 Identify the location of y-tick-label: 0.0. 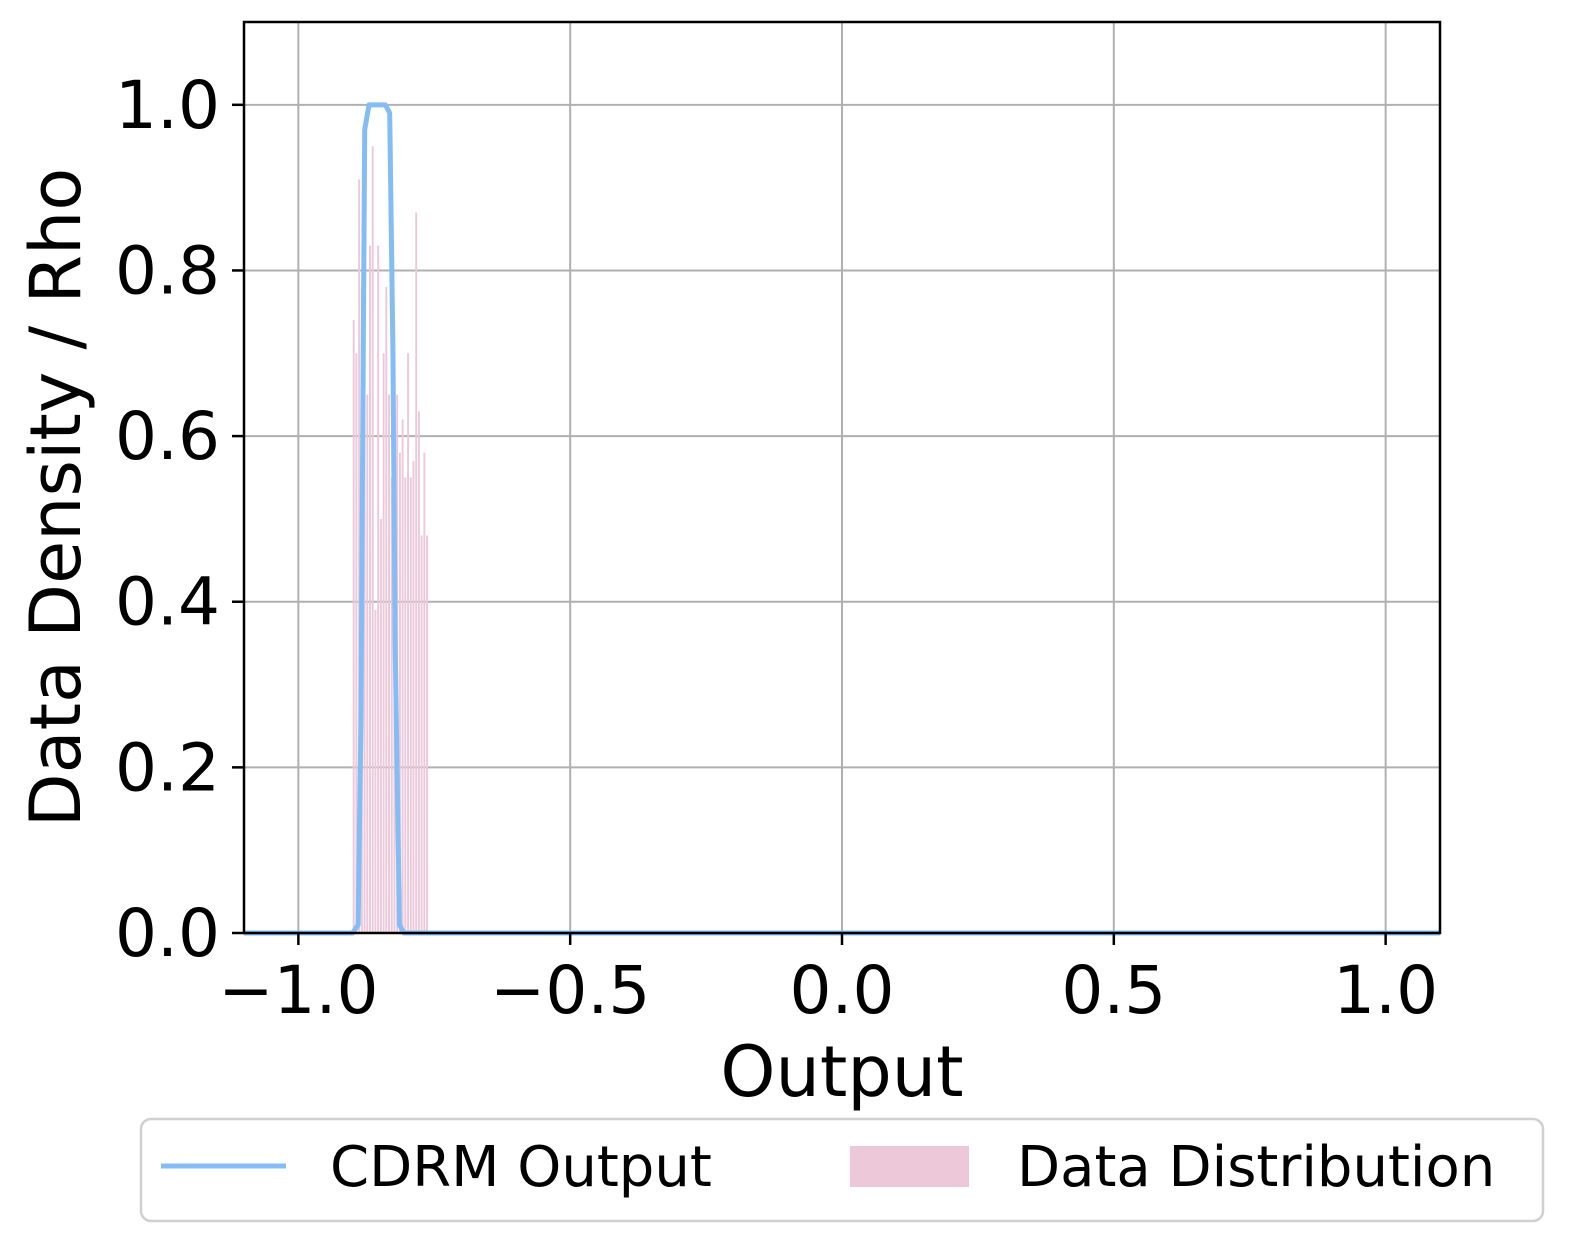
(167, 933).